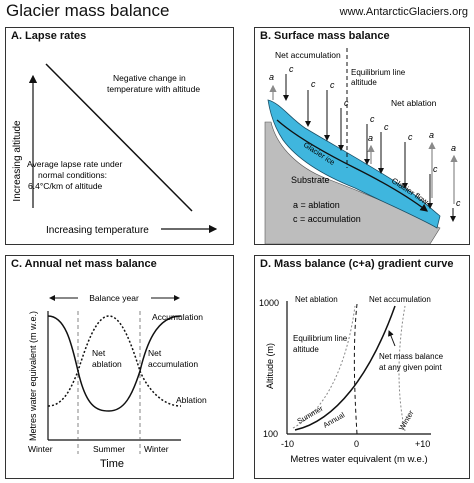  Describe the element at coordinates (74, 164) in the screenshot. I see `average-lapse-text-1: Average lapse rate under` at that location.